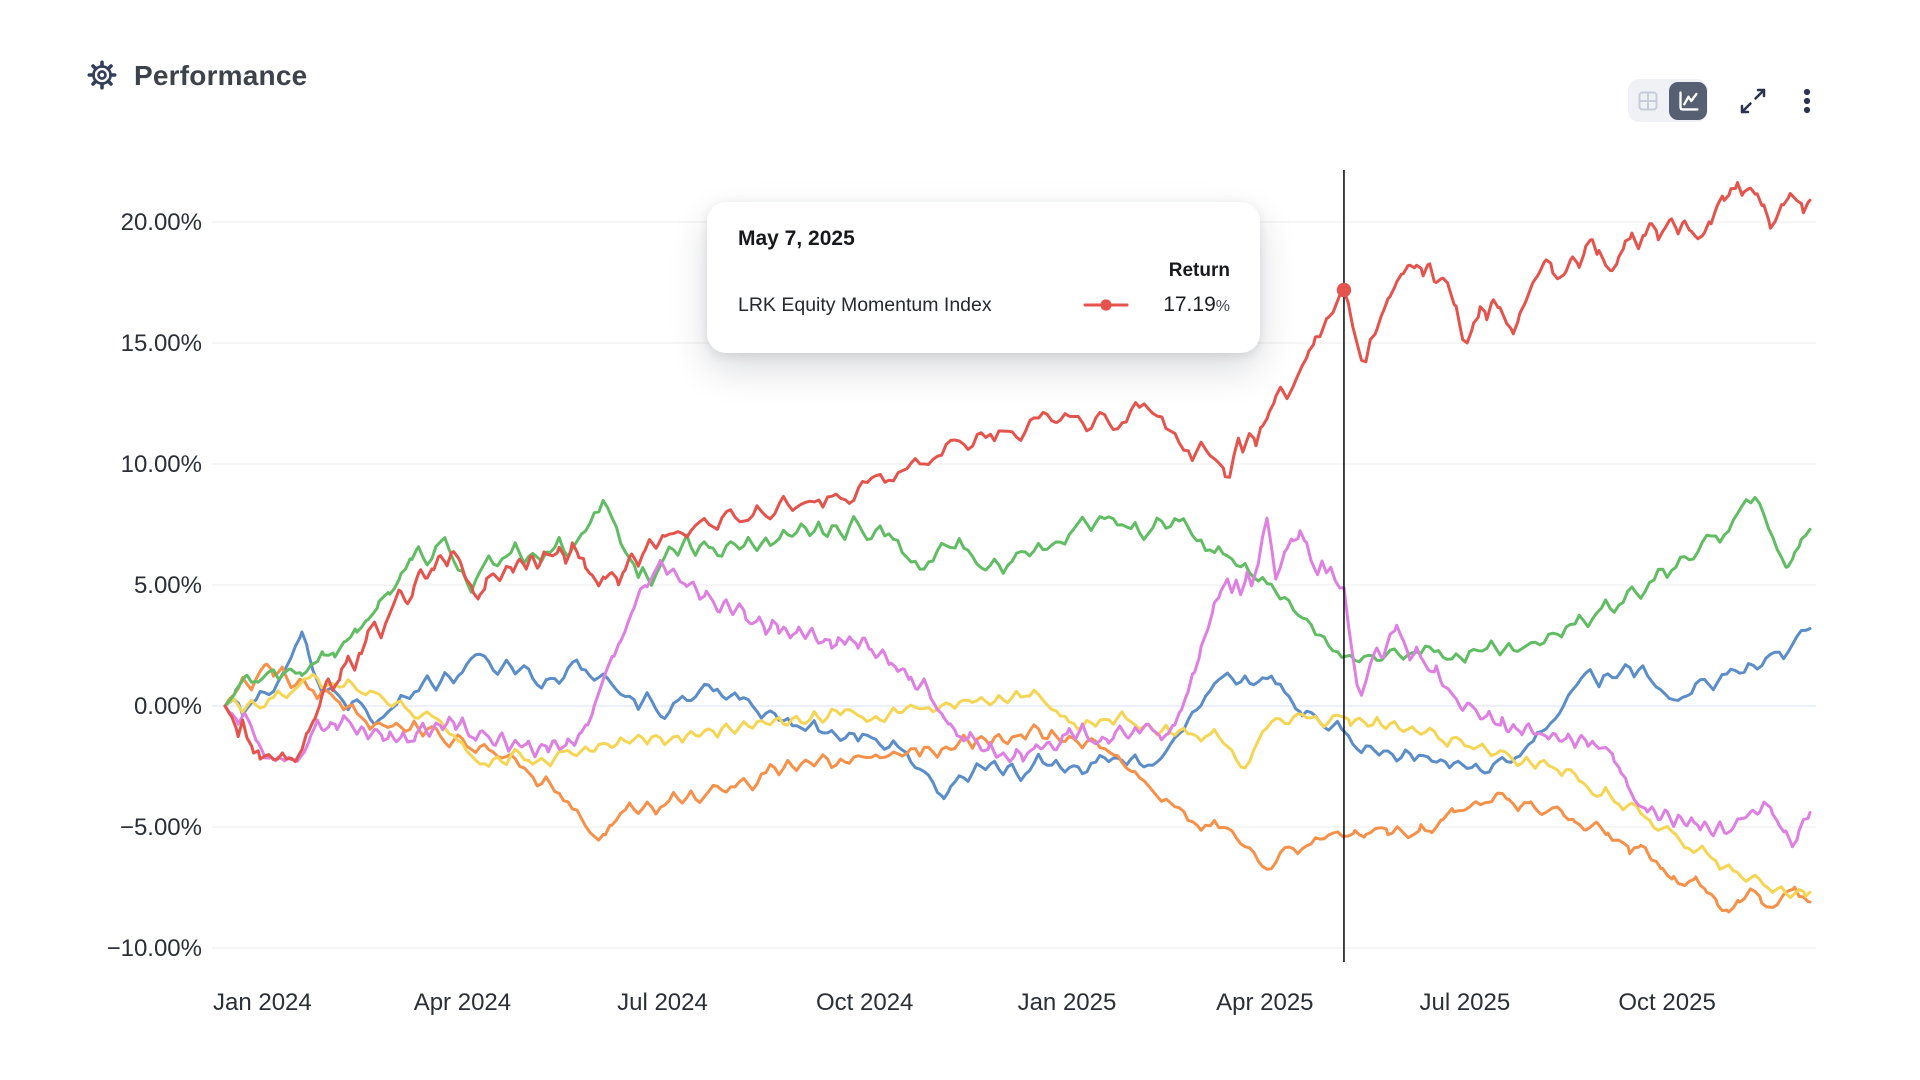 The height and width of the screenshot is (1080, 1920). What do you see at coordinates (1464, 1002) in the screenshot?
I see `x-axis-label: Jul 2025` at bounding box center [1464, 1002].